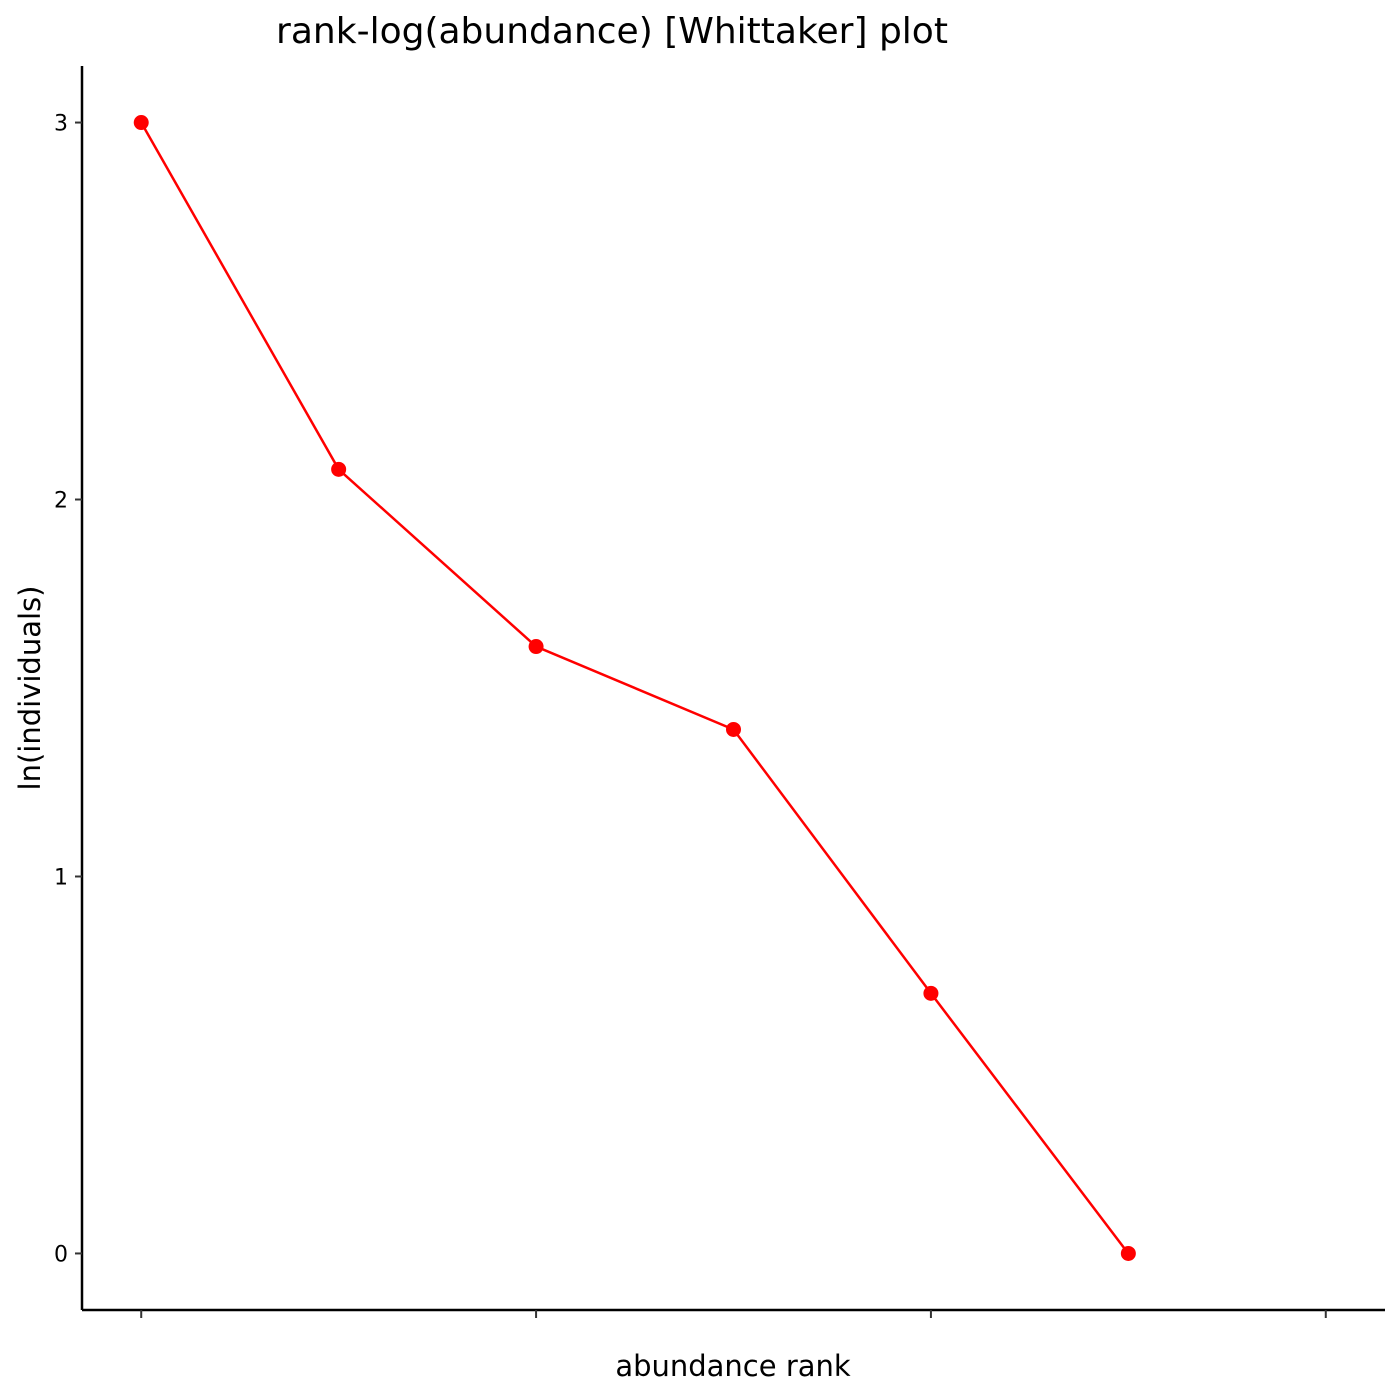 This screenshot has height=1400, width=1400. I want to click on chart-title: rank-log(abundance) [Whittaker] plot, so click(612, 31).